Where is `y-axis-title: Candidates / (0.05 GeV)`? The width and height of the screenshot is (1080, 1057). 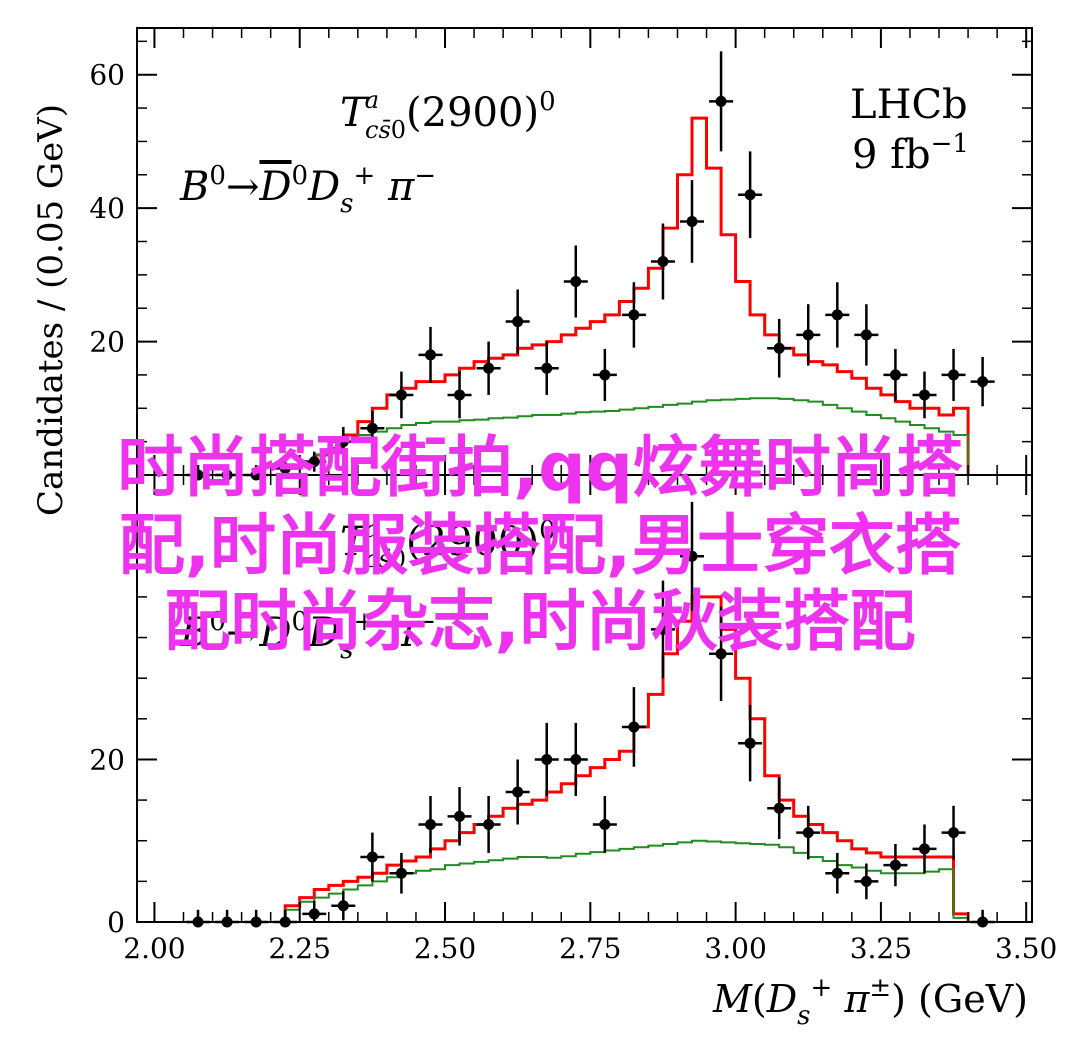 y-axis-title: Candidates / (0.05 GeV) is located at coordinates (51, 310).